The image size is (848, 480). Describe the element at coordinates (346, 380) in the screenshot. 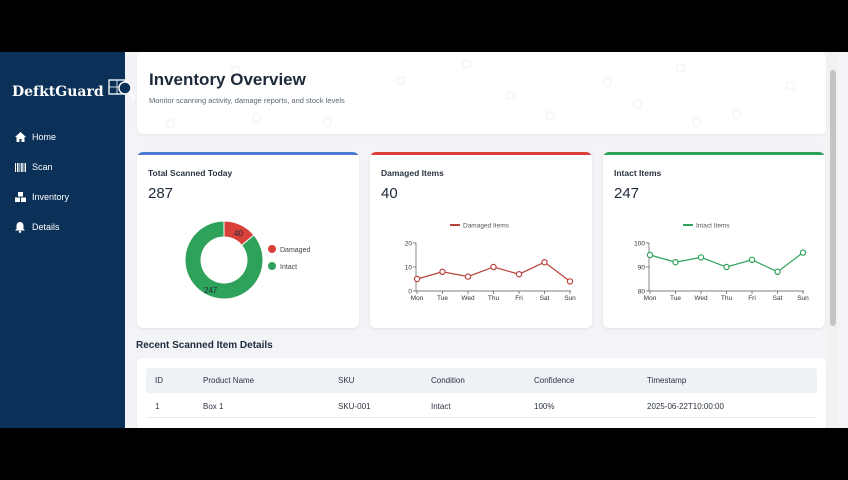

I see `column-header-sku: SKU` at that location.